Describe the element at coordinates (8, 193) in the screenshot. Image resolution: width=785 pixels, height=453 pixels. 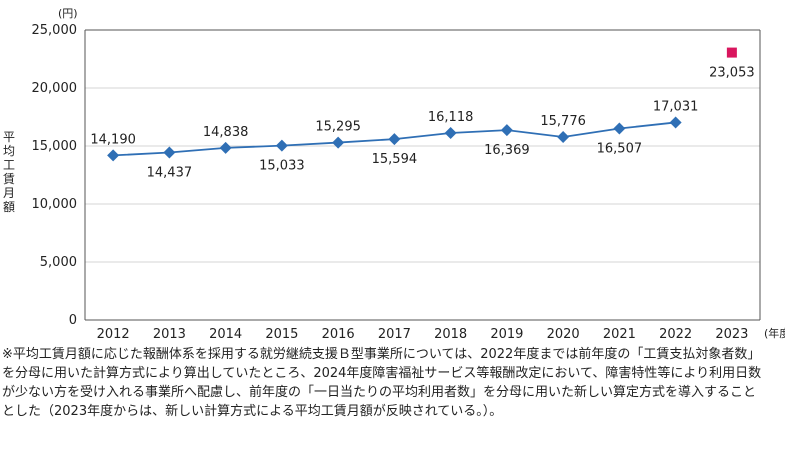
I see `y-axis-title-char: 月` at that location.